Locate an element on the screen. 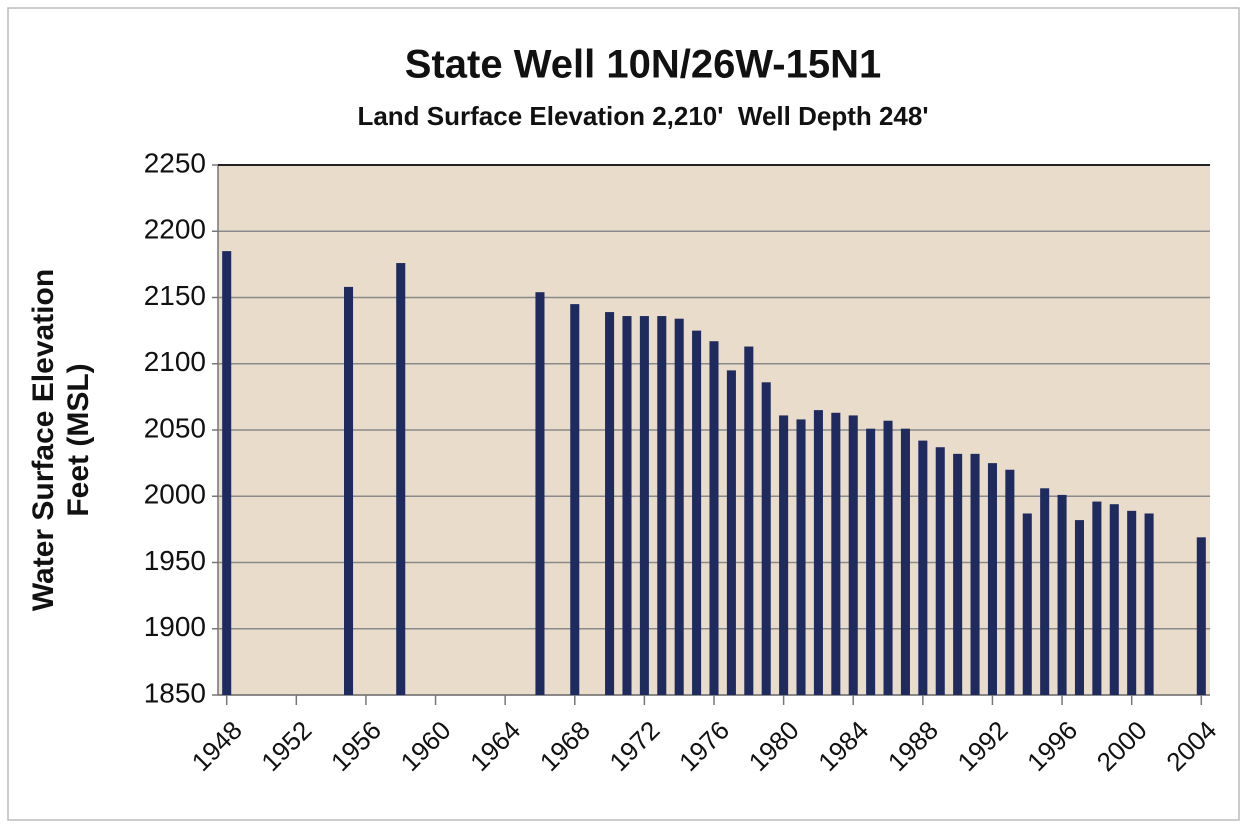 The width and height of the screenshot is (1247, 828). y-tick-label: 1850 is located at coordinates (175, 692).